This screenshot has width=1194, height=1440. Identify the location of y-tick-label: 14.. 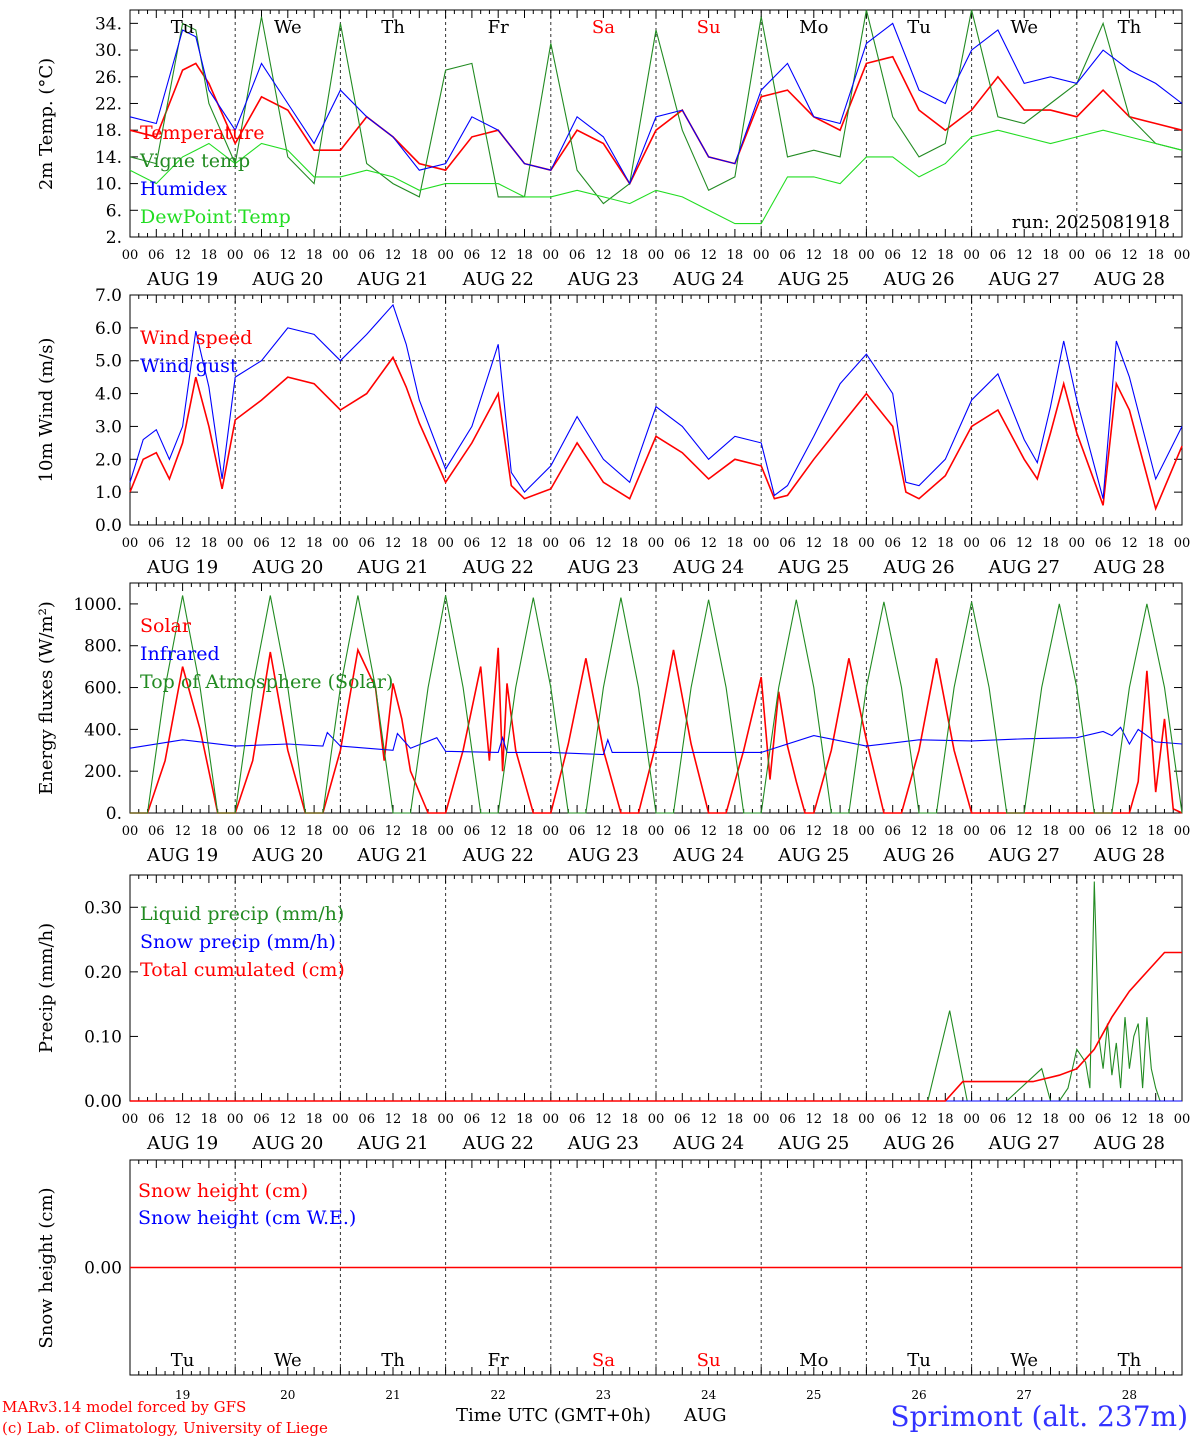
(108, 158).